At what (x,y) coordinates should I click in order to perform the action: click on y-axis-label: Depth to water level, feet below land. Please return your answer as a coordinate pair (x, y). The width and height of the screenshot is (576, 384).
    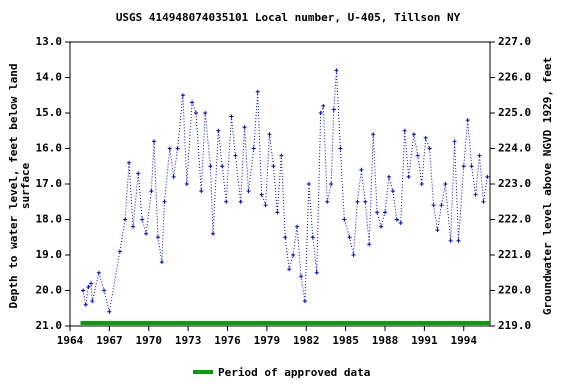
    Looking at the image, I should click on (13, 185).